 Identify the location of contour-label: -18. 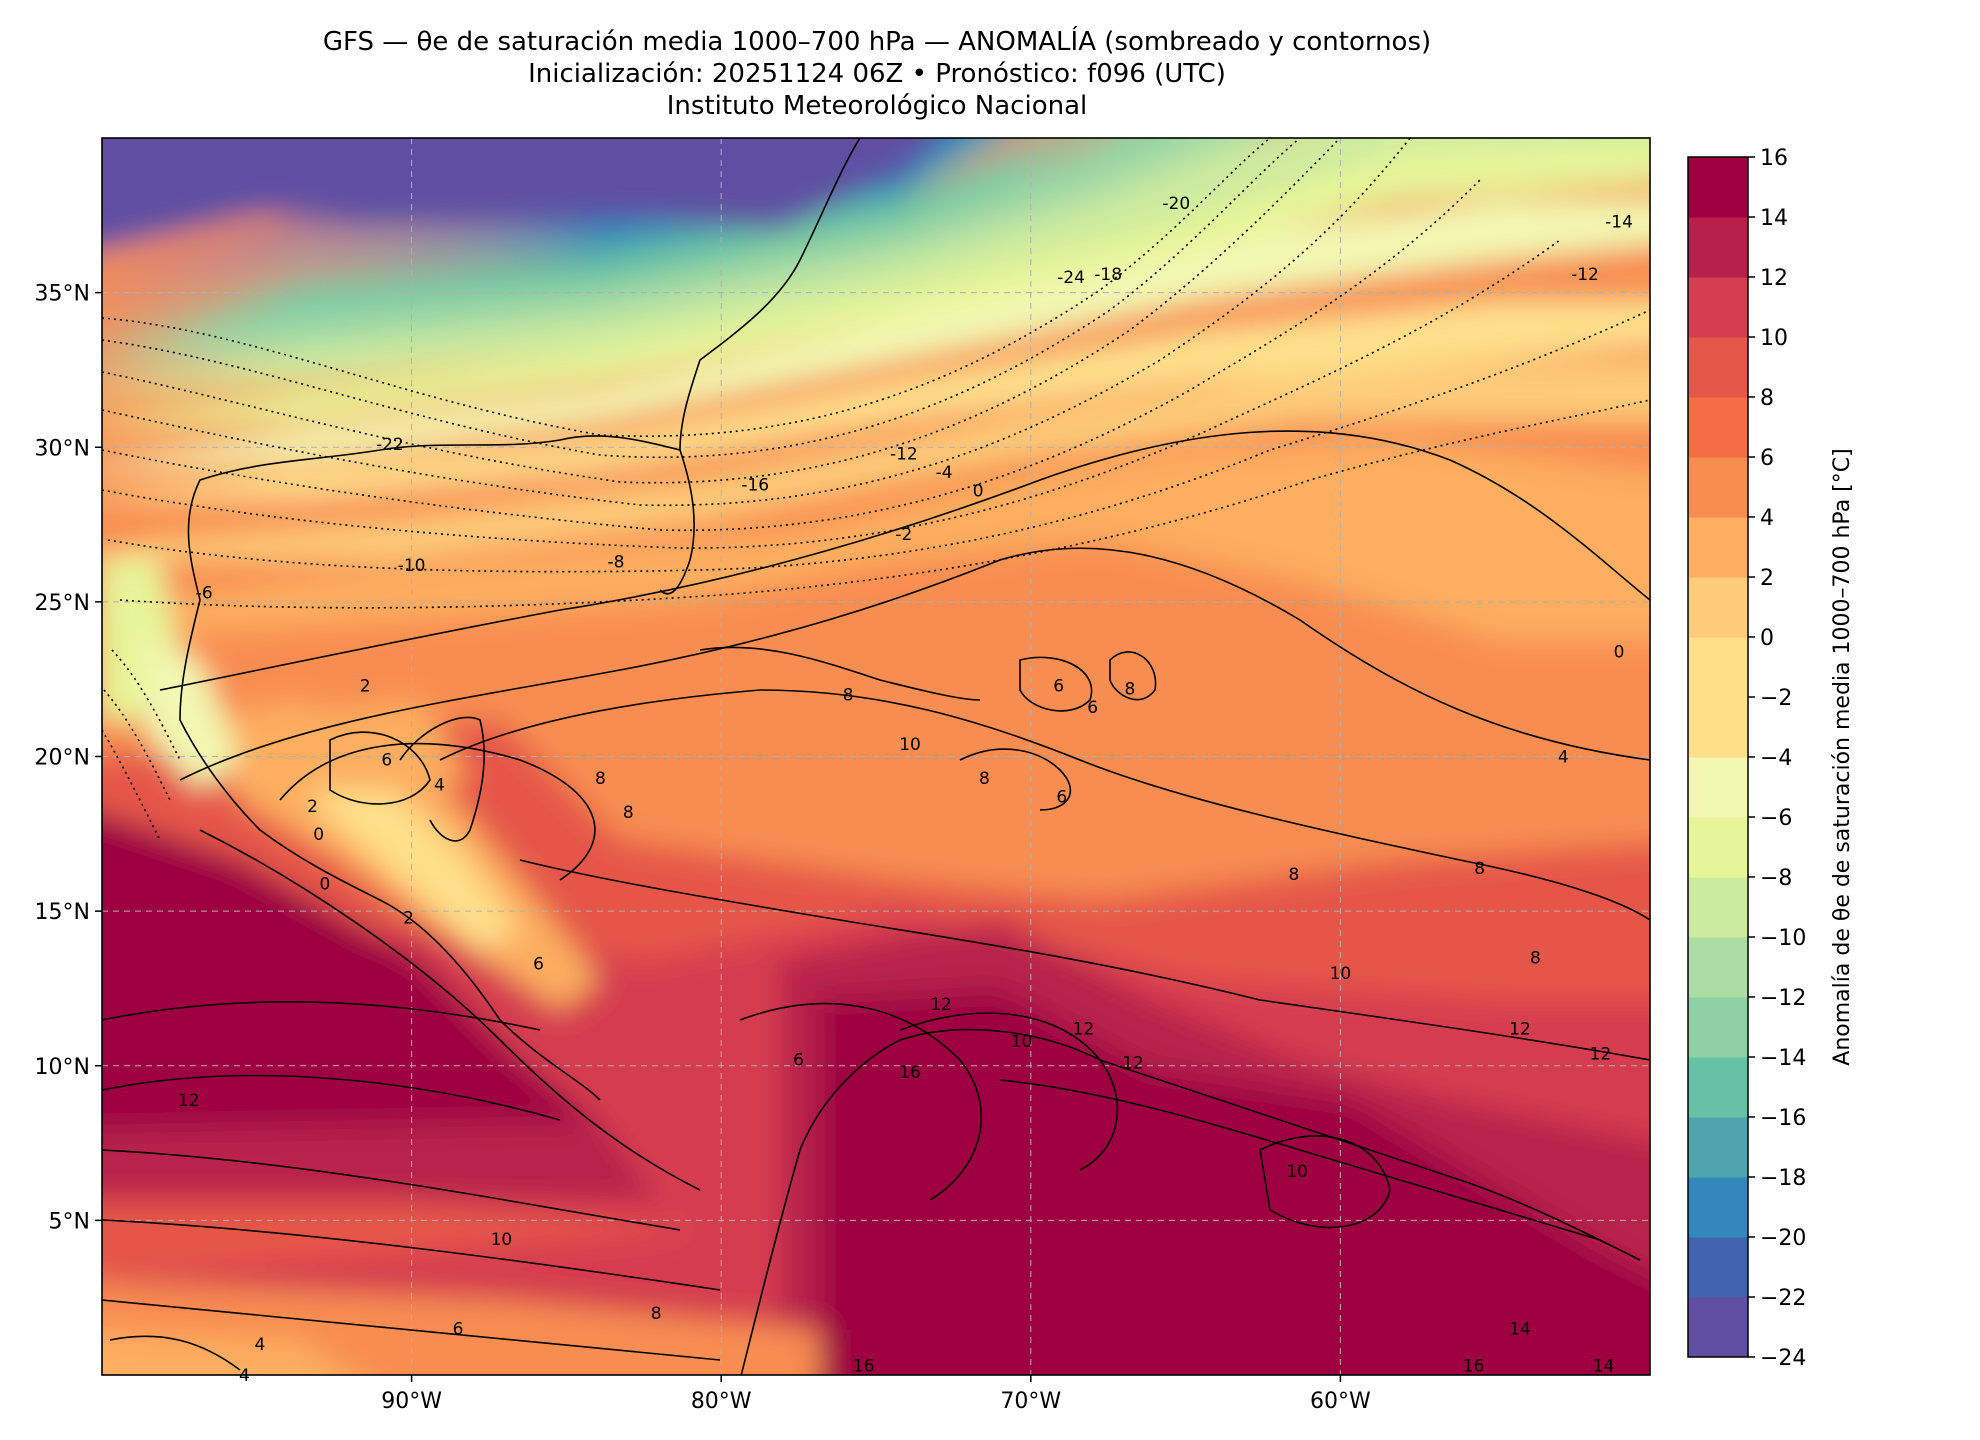
(1108, 275).